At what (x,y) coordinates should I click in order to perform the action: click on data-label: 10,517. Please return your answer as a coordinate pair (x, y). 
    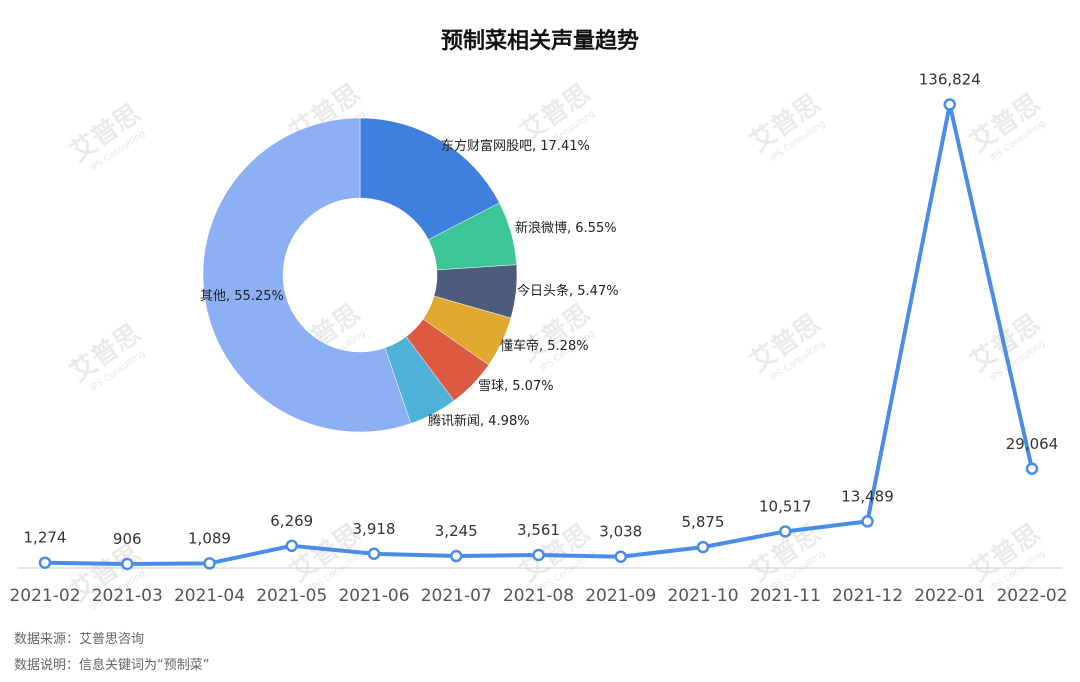
    Looking at the image, I should click on (785, 506).